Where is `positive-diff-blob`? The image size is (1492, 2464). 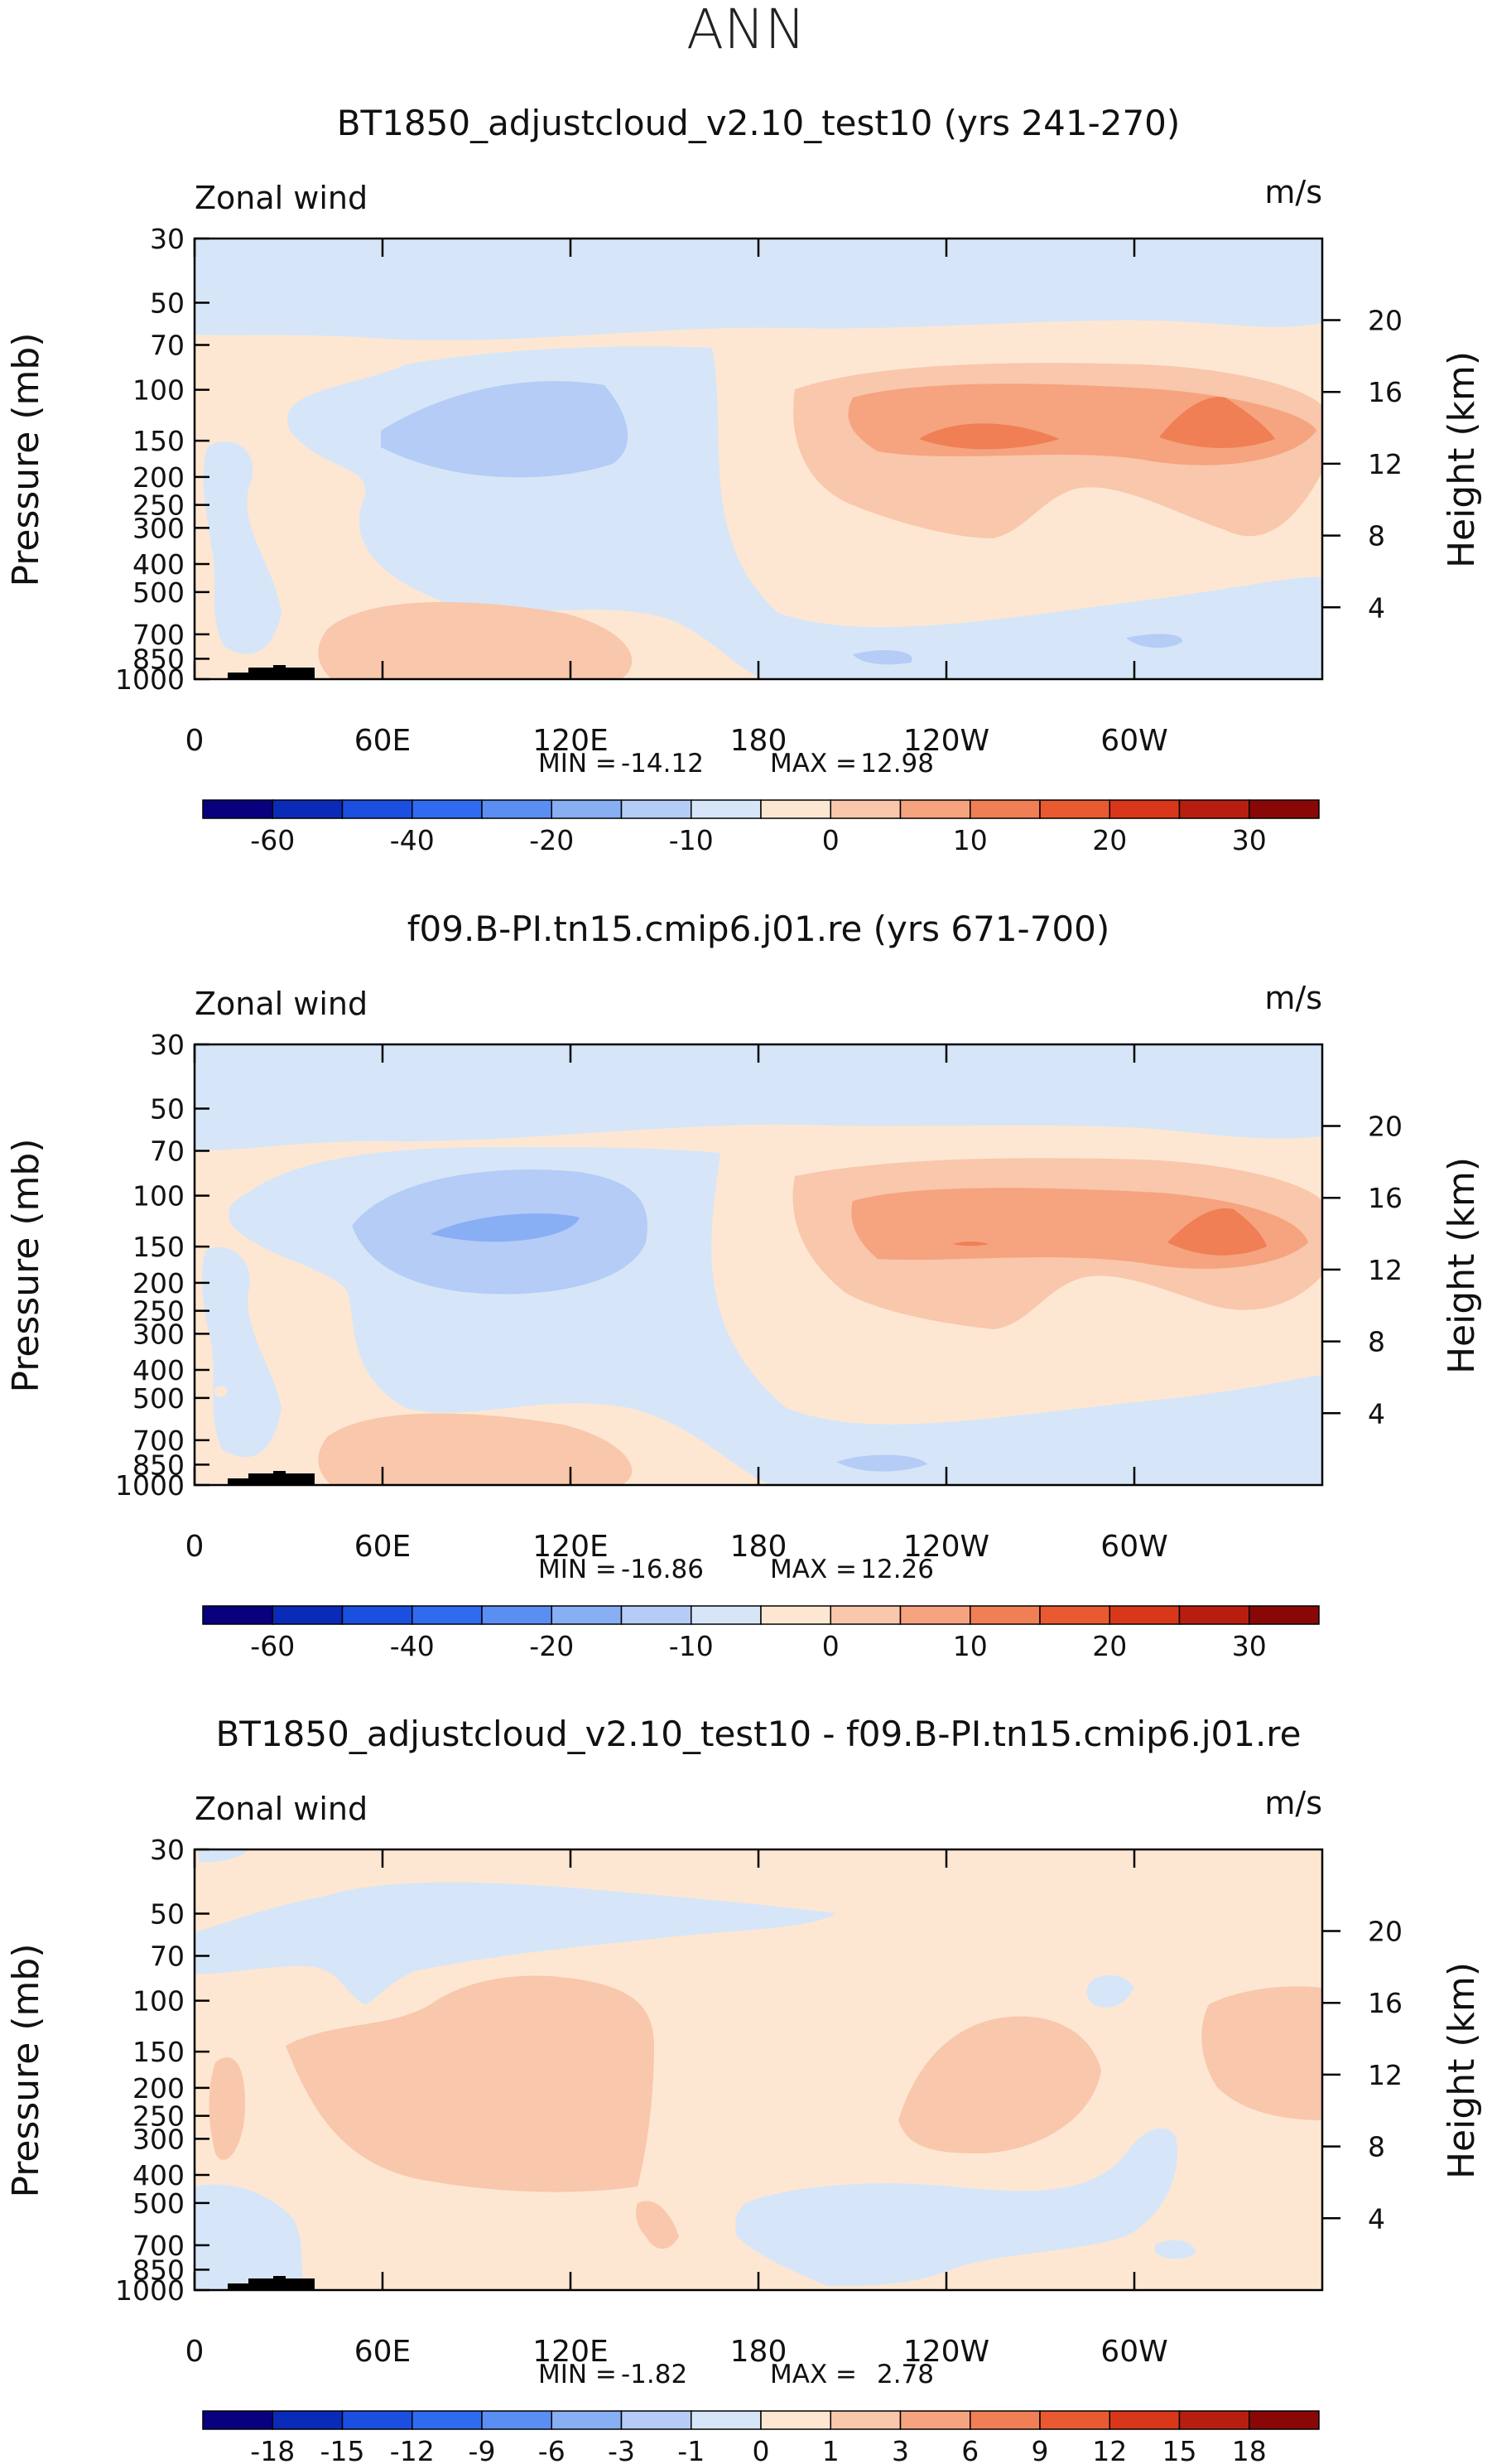 positive-diff-blob is located at coordinates (657, 2225).